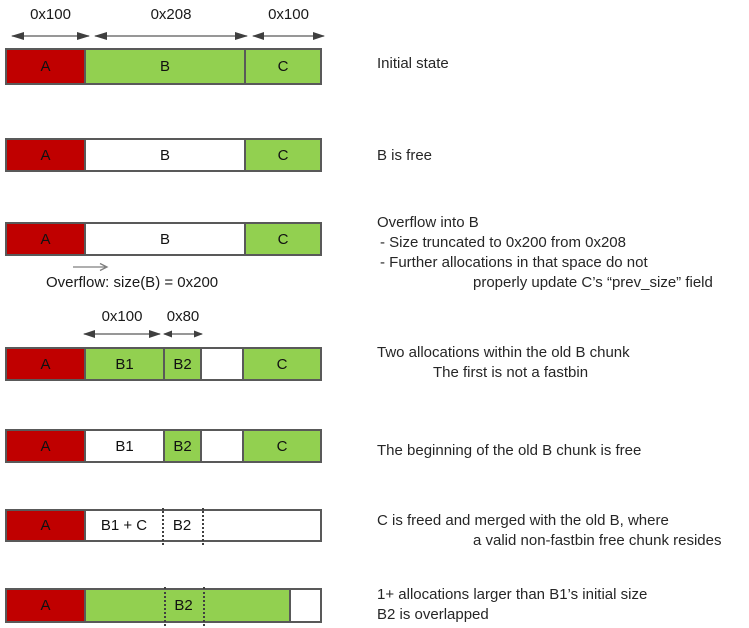  What do you see at coordinates (122, 316) in the screenshot?
I see `dim-label-0x100-b1: 0x100` at bounding box center [122, 316].